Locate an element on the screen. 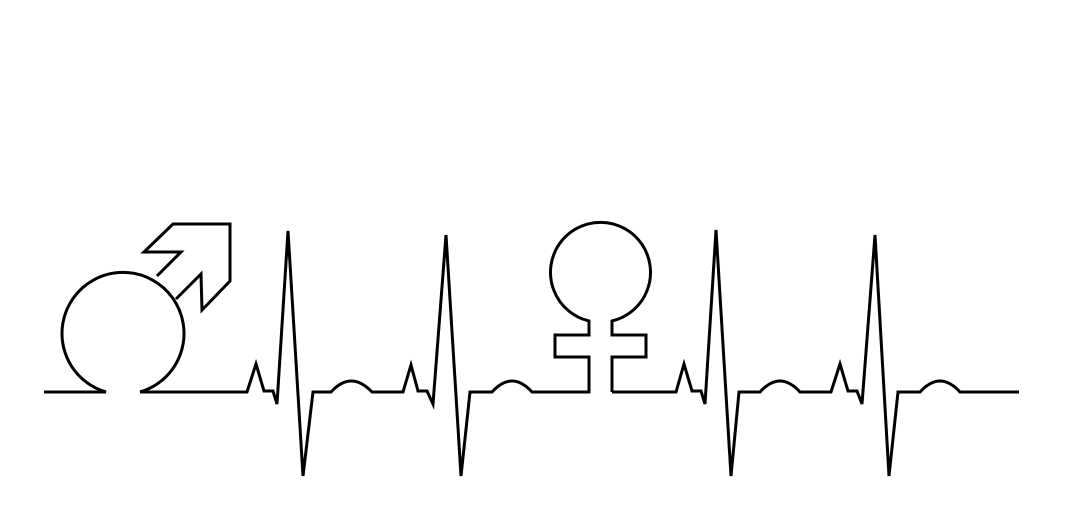  male-symbol-icon is located at coordinates (138, 308).